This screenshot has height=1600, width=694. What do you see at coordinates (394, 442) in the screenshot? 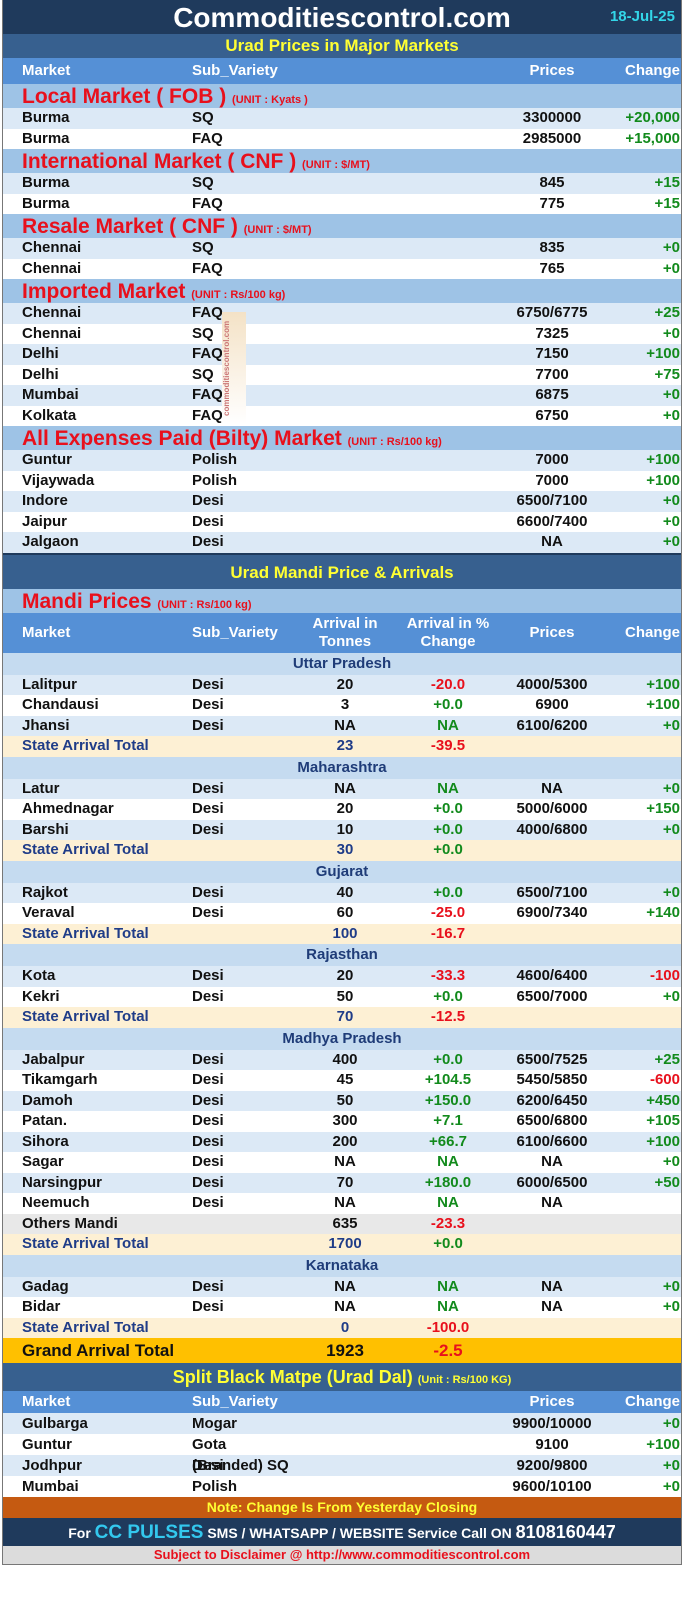
I see `section-unit: (UNIT : Rs/100 kg)` at bounding box center [394, 442].